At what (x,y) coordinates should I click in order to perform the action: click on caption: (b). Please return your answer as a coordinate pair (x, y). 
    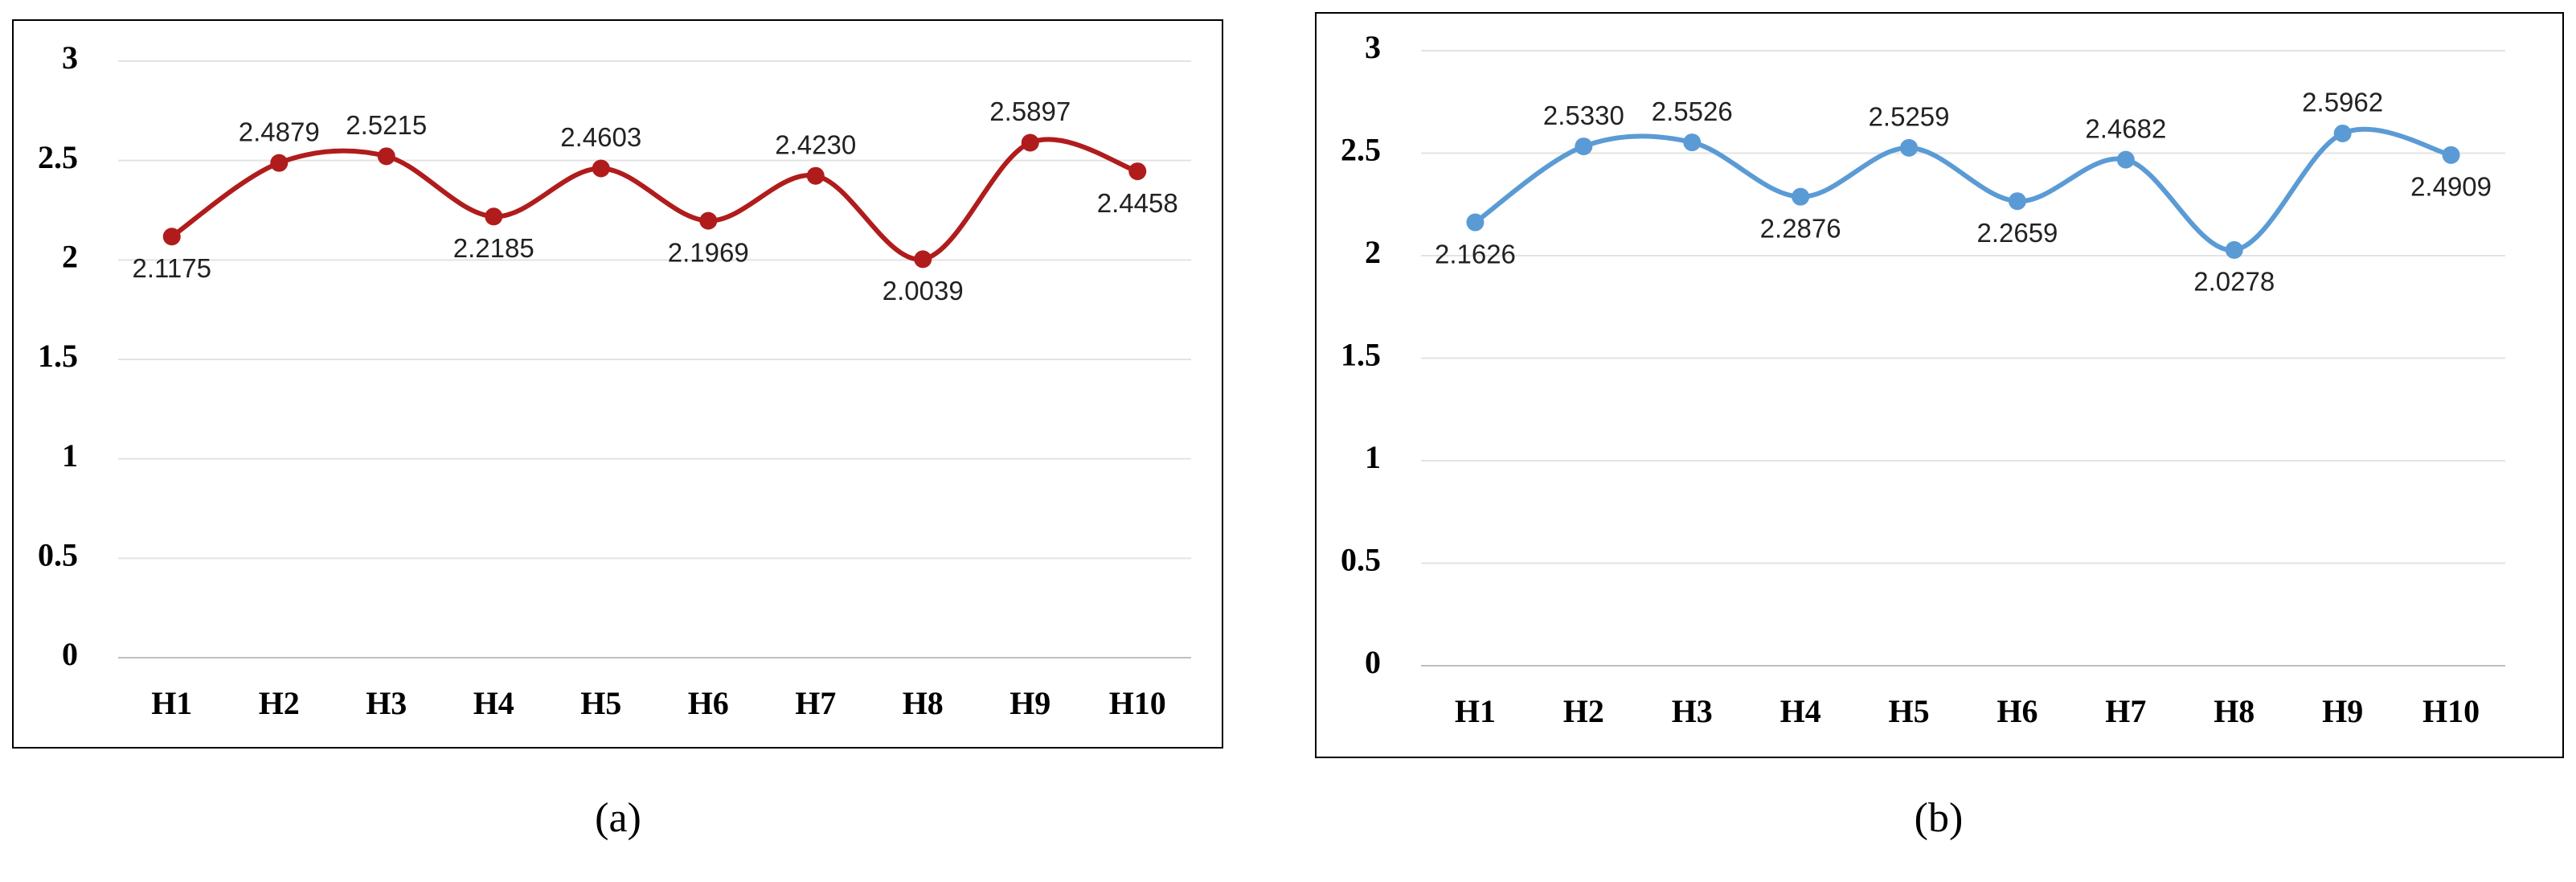
    Looking at the image, I should click on (1939, 818).